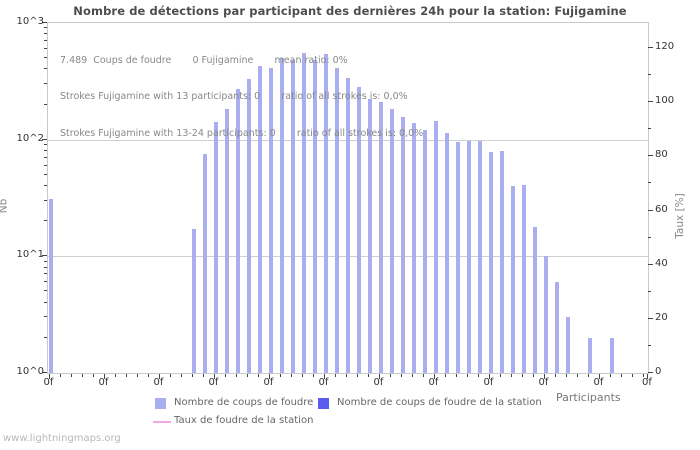 The image size is (700, 450). I want to click on y-tick-label-right: 80, so click(661, 155).